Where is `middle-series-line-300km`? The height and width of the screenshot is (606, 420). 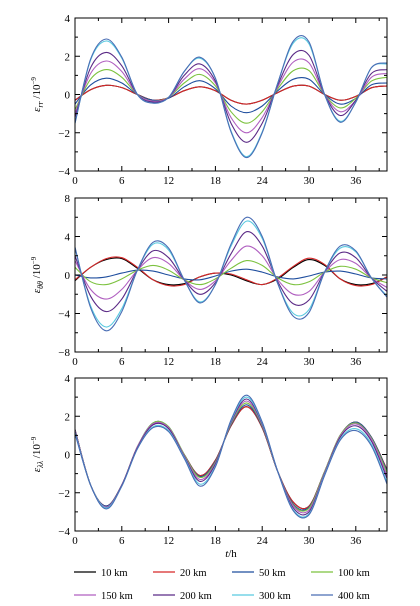 middle-series-line-300km is located at coordinates (231, 274).